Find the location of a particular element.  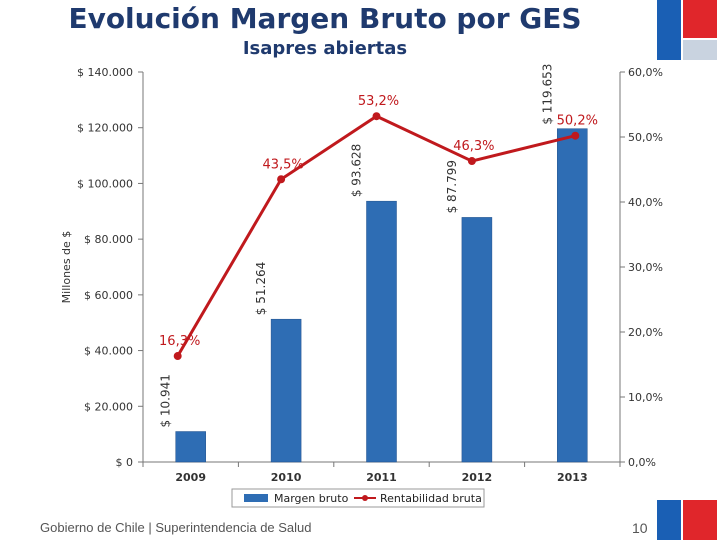

line-value-label: 16,3% is located at coordinates (179, 341).